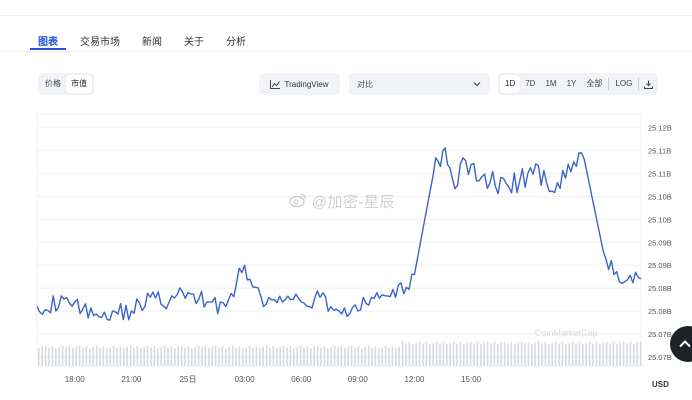  I want to click on time-range-selector: 1D 7D 1M 1Y 全部 LOG, so click(578, 84).